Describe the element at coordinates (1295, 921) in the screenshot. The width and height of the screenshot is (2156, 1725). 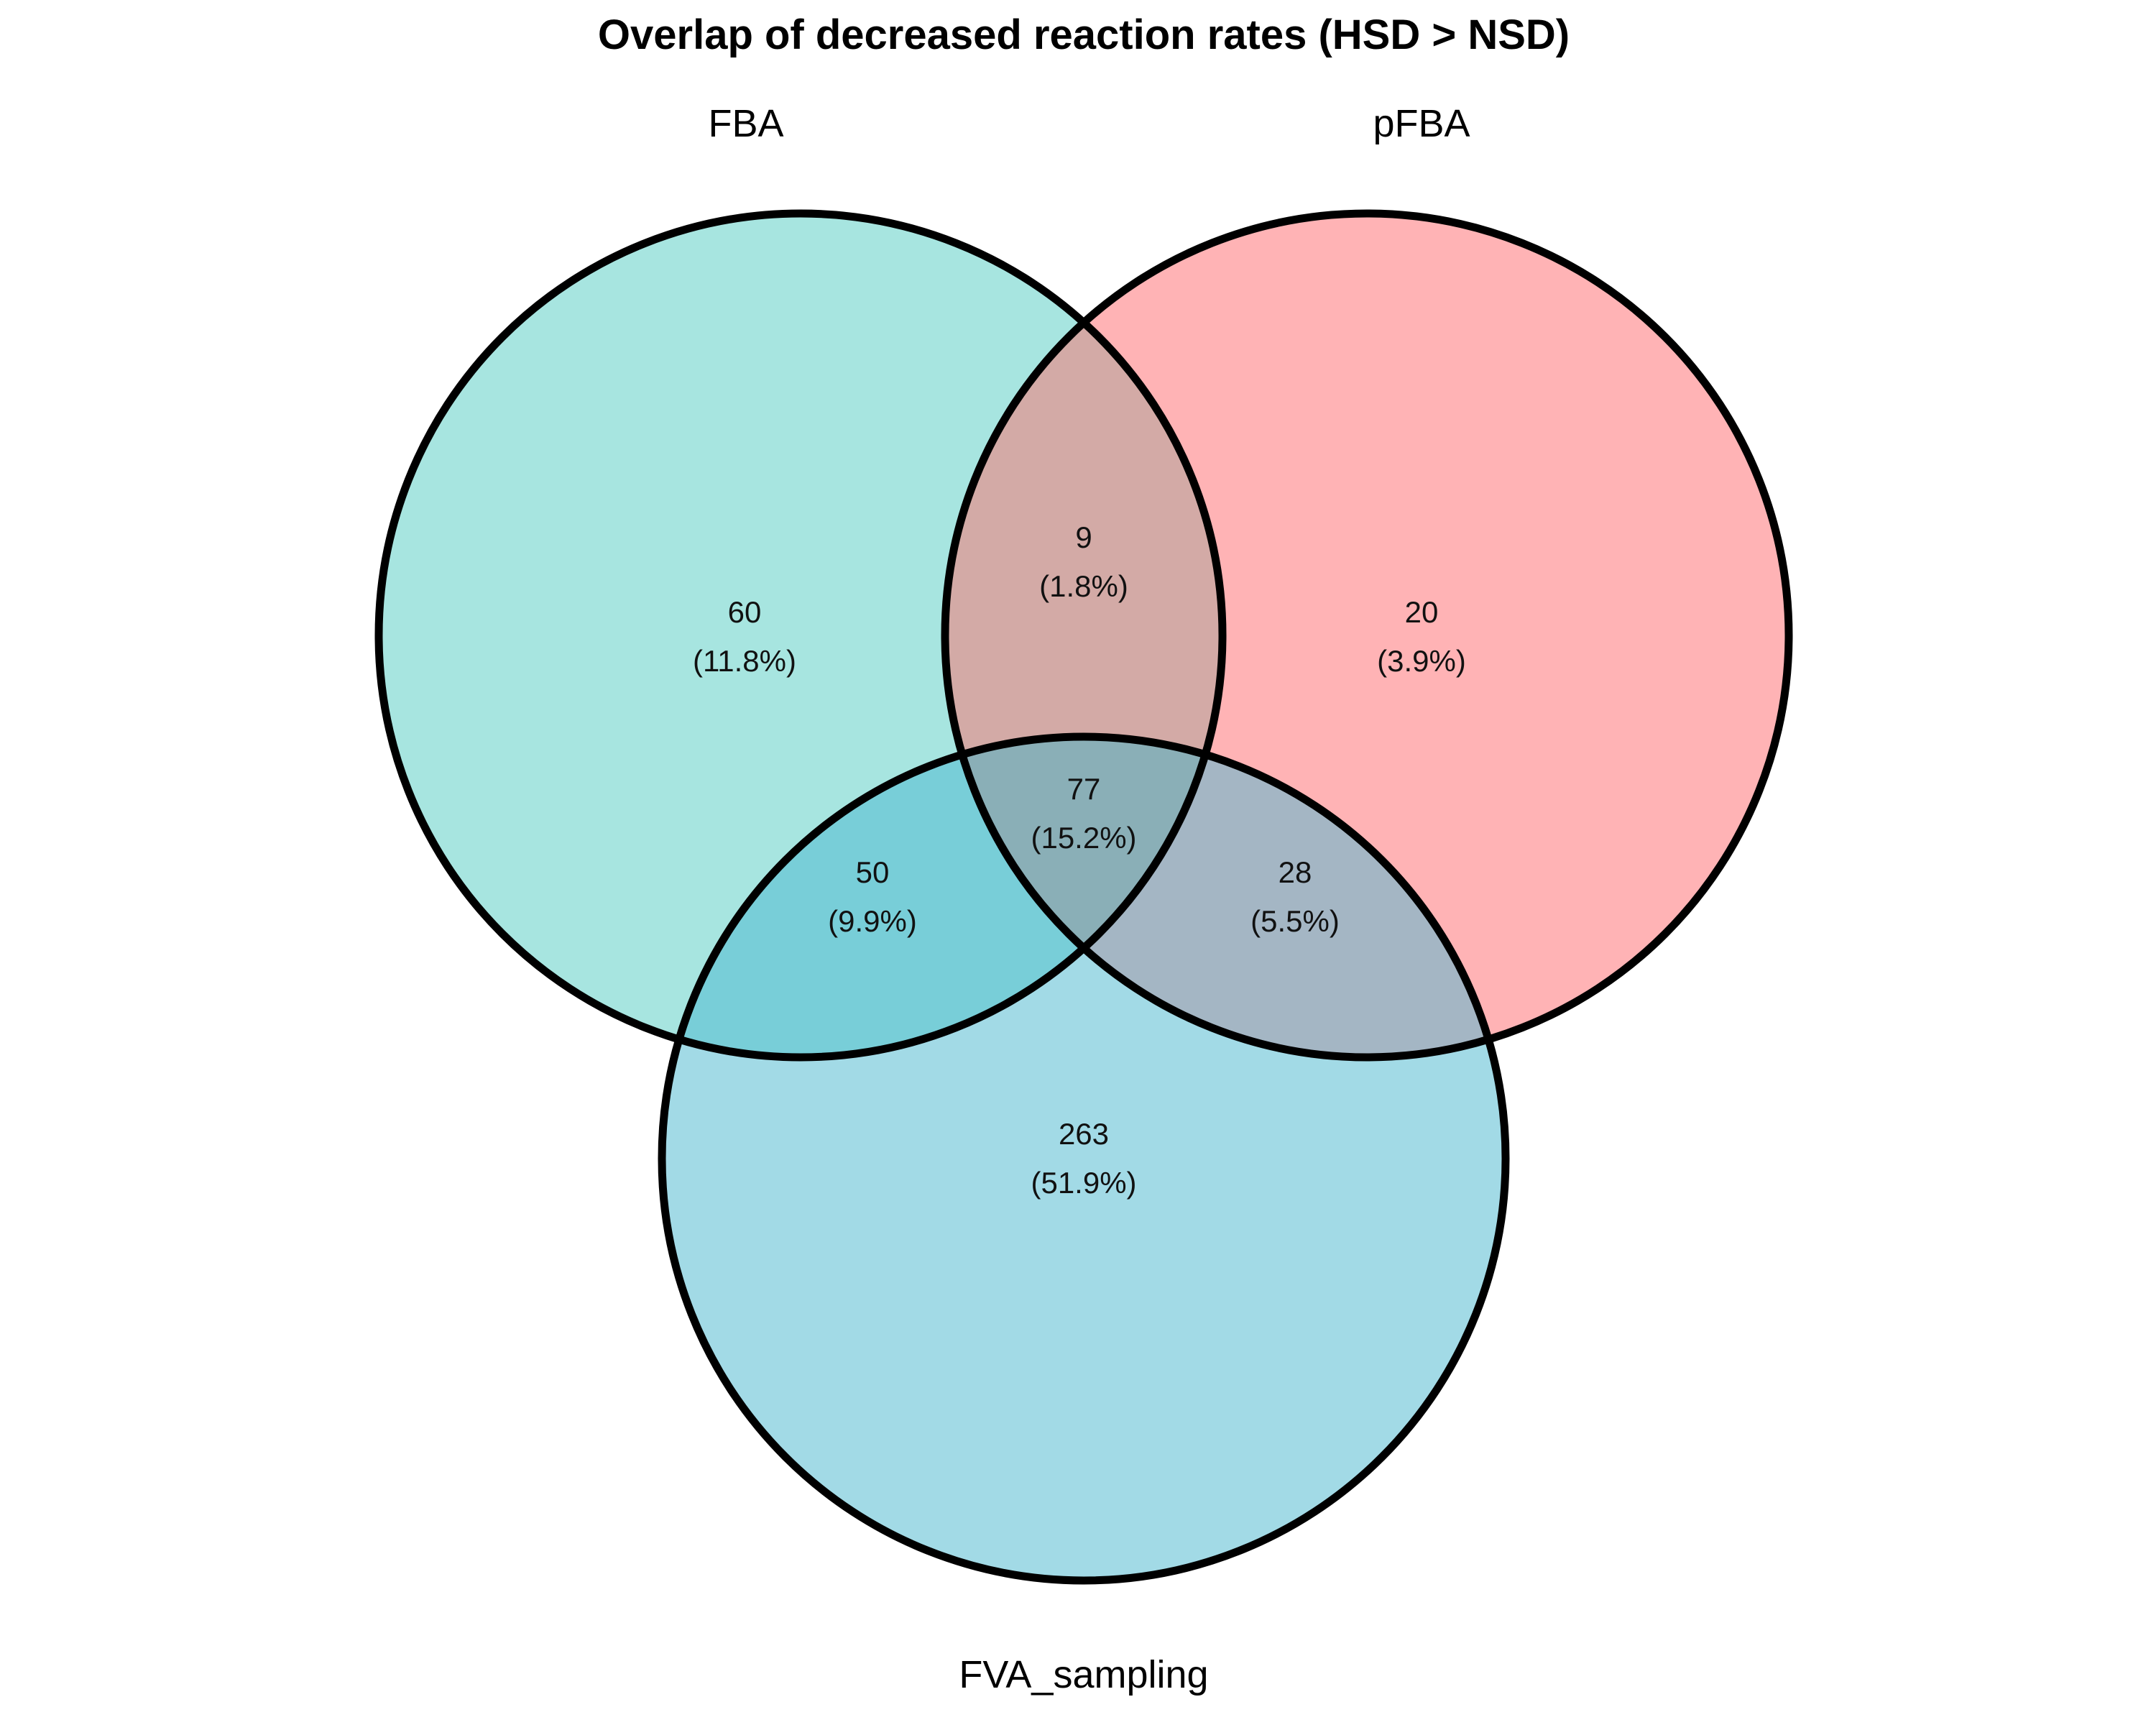
I see `region-pfba-fva-percent: (5.5%)` at that location.